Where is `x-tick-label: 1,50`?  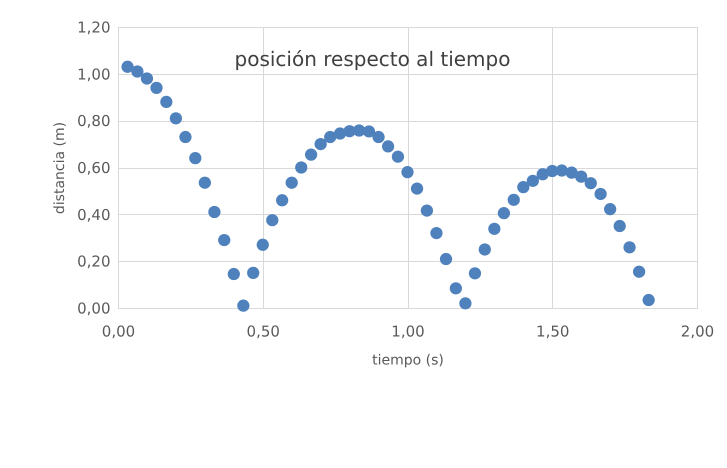 x-tick-label: 1,50 is located at coordinates (553, 331).